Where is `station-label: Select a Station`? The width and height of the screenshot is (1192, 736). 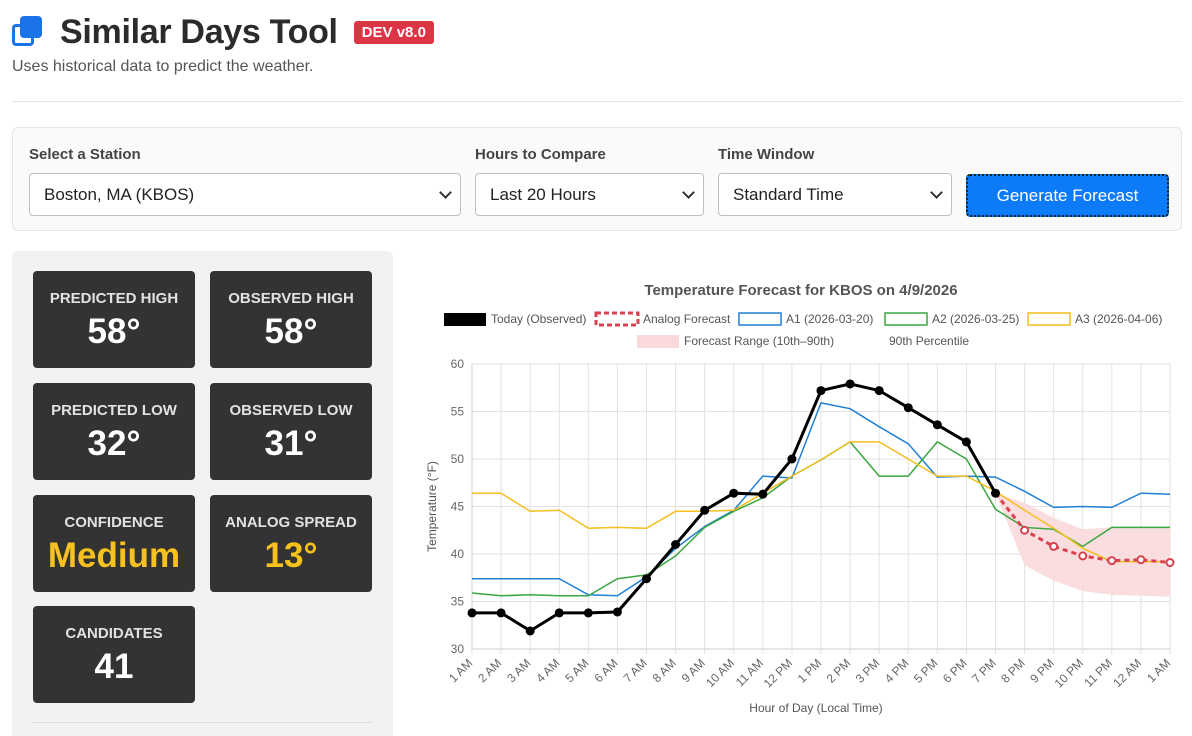
station-label: Select a Station is located at coordinates (85, 154).